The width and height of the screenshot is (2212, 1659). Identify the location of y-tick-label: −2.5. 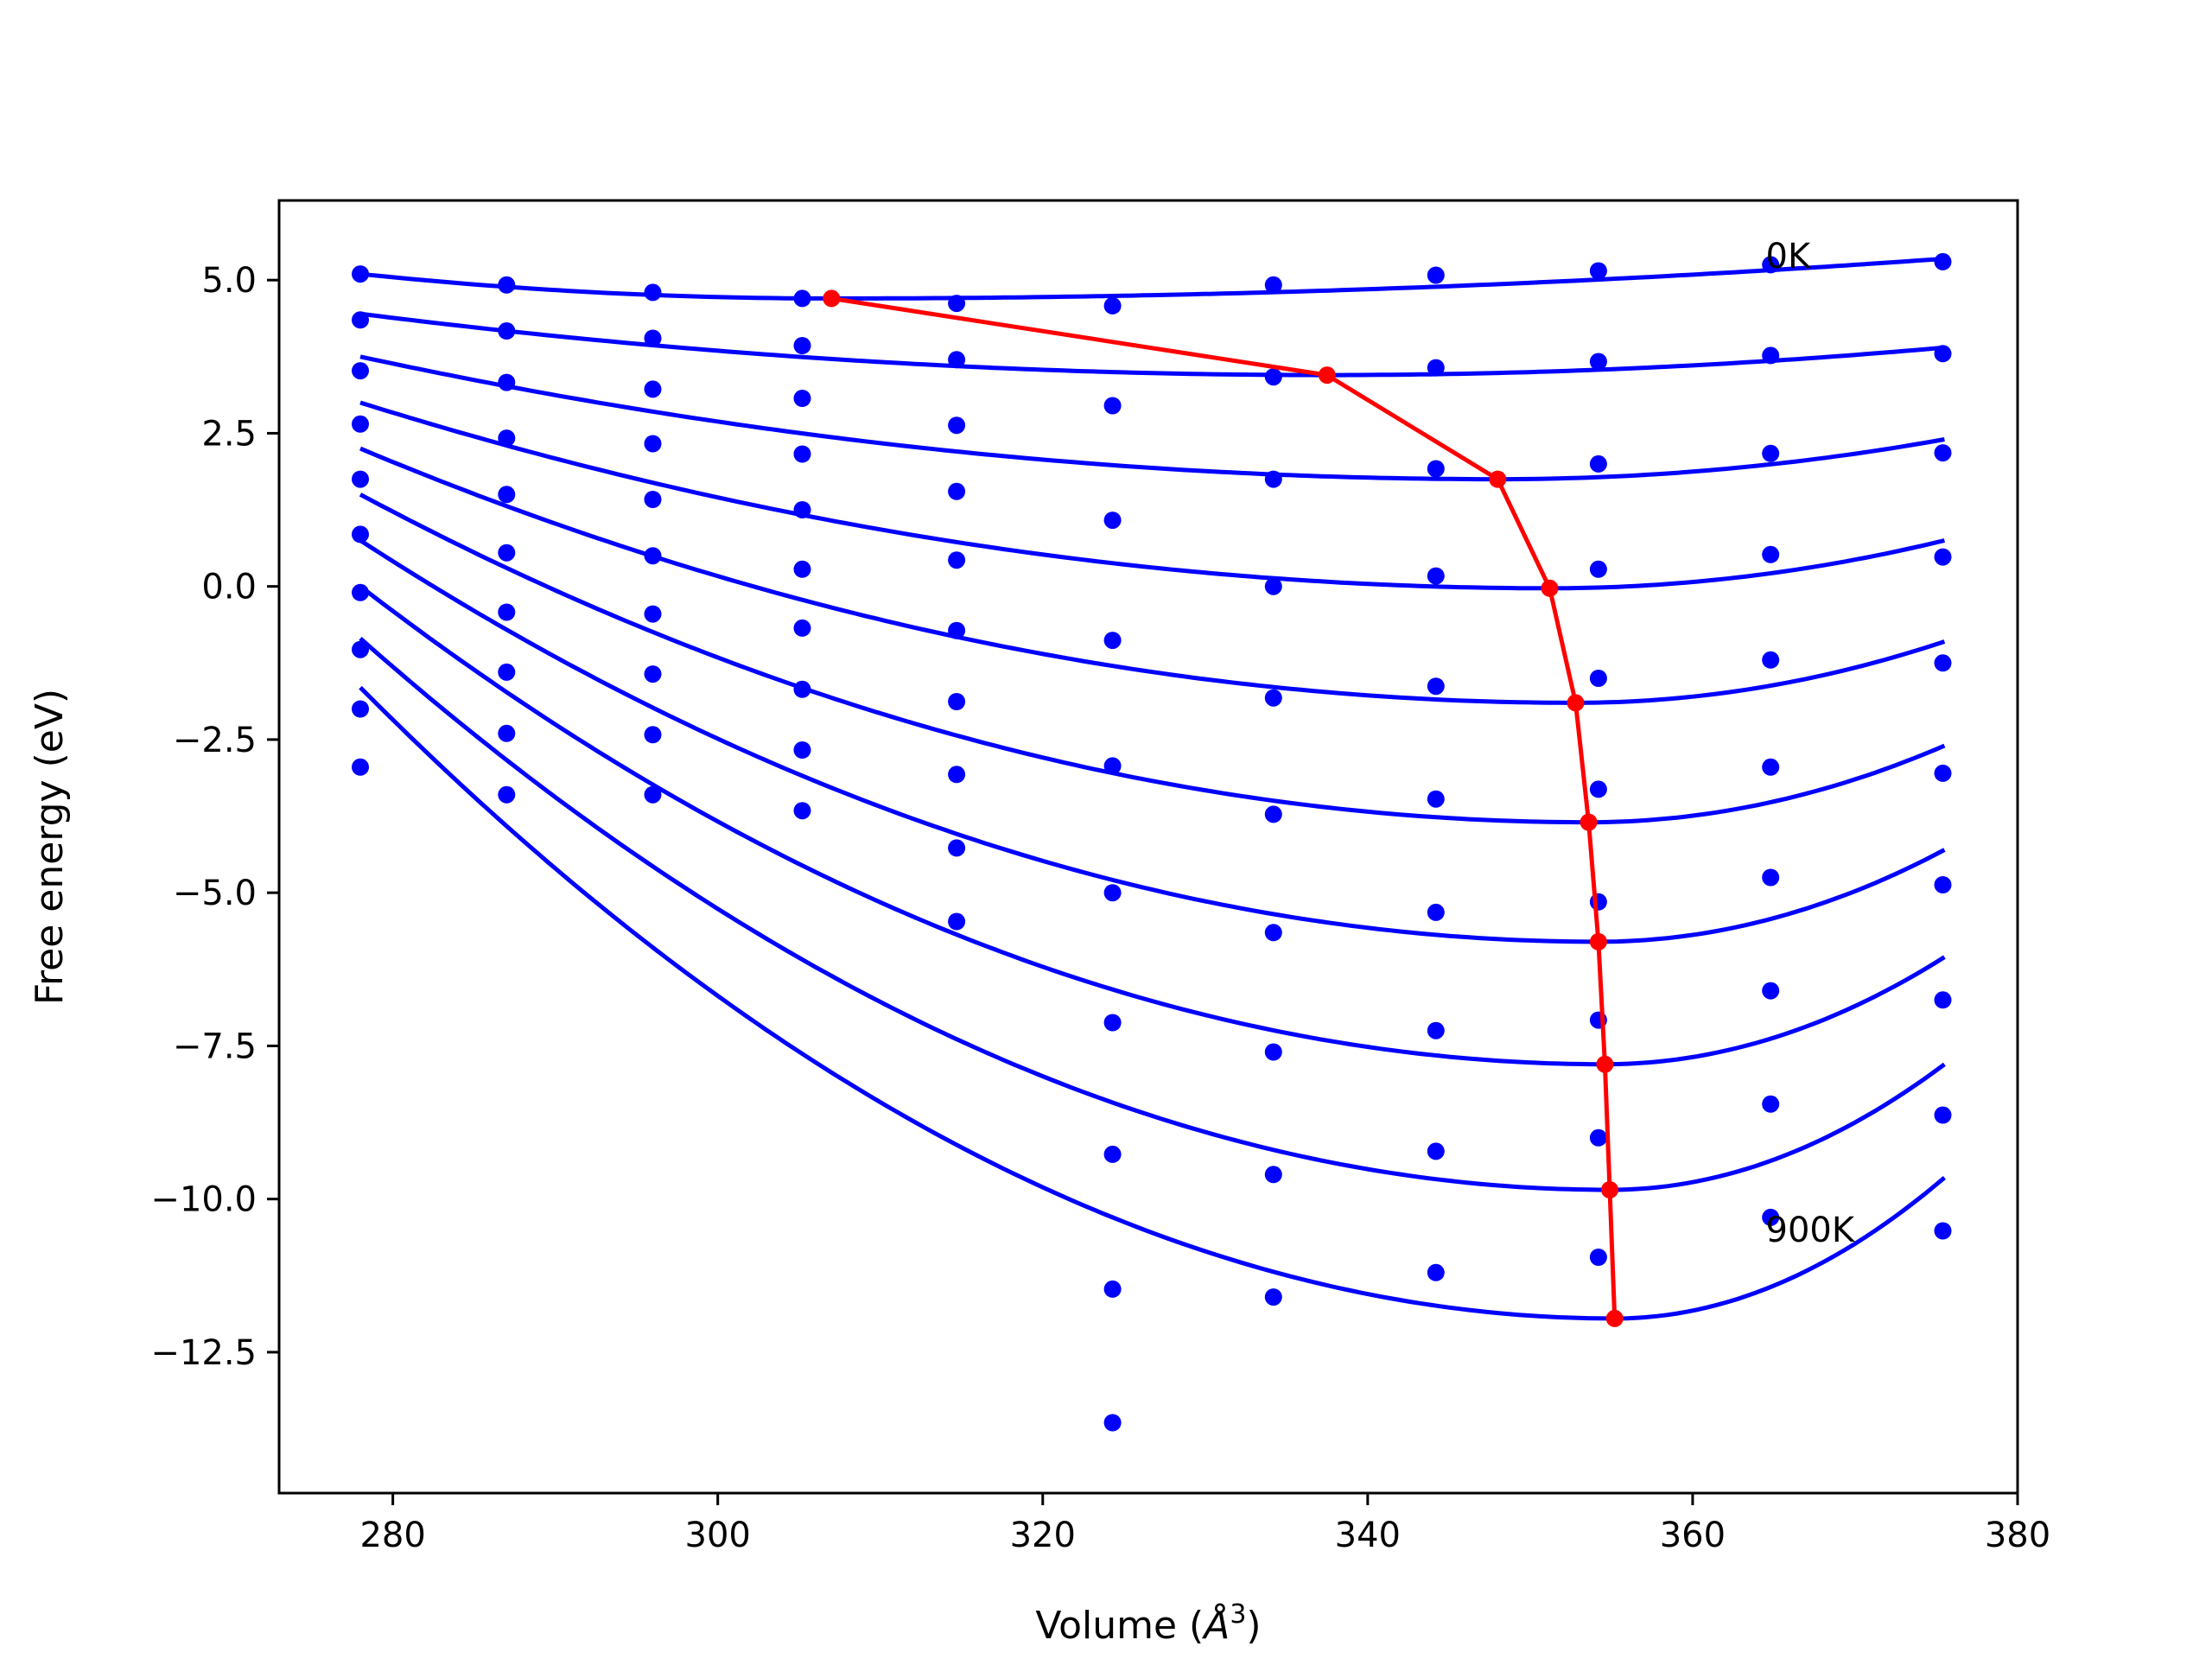
(215, 740).